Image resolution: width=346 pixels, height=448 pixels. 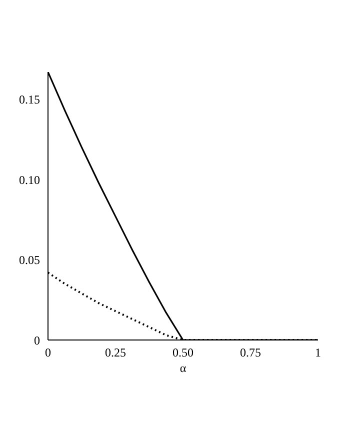 What do you see at coordinates (48, 353) in the screenshot?
I see `x-tick-label: 0` at bounding box center [48, 353].